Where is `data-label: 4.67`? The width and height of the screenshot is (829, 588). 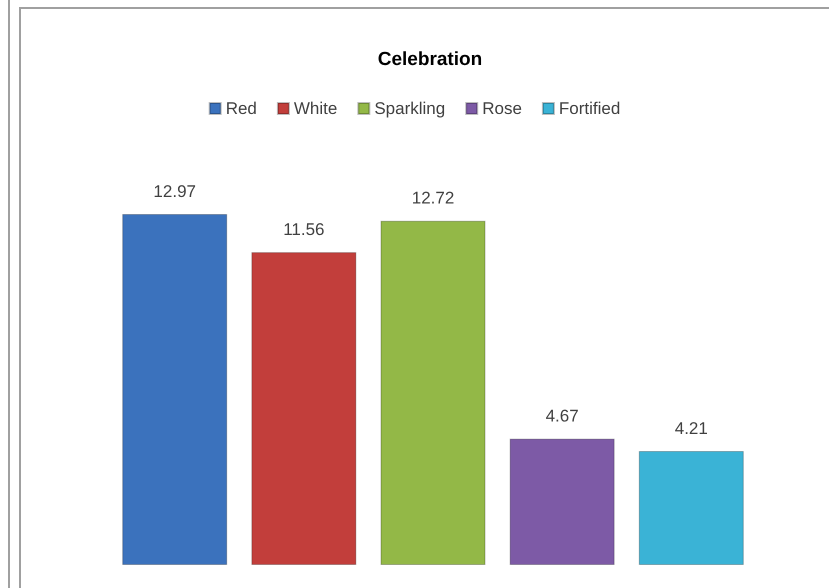
data-label: 4.67 is located at coordinates (562, 416).